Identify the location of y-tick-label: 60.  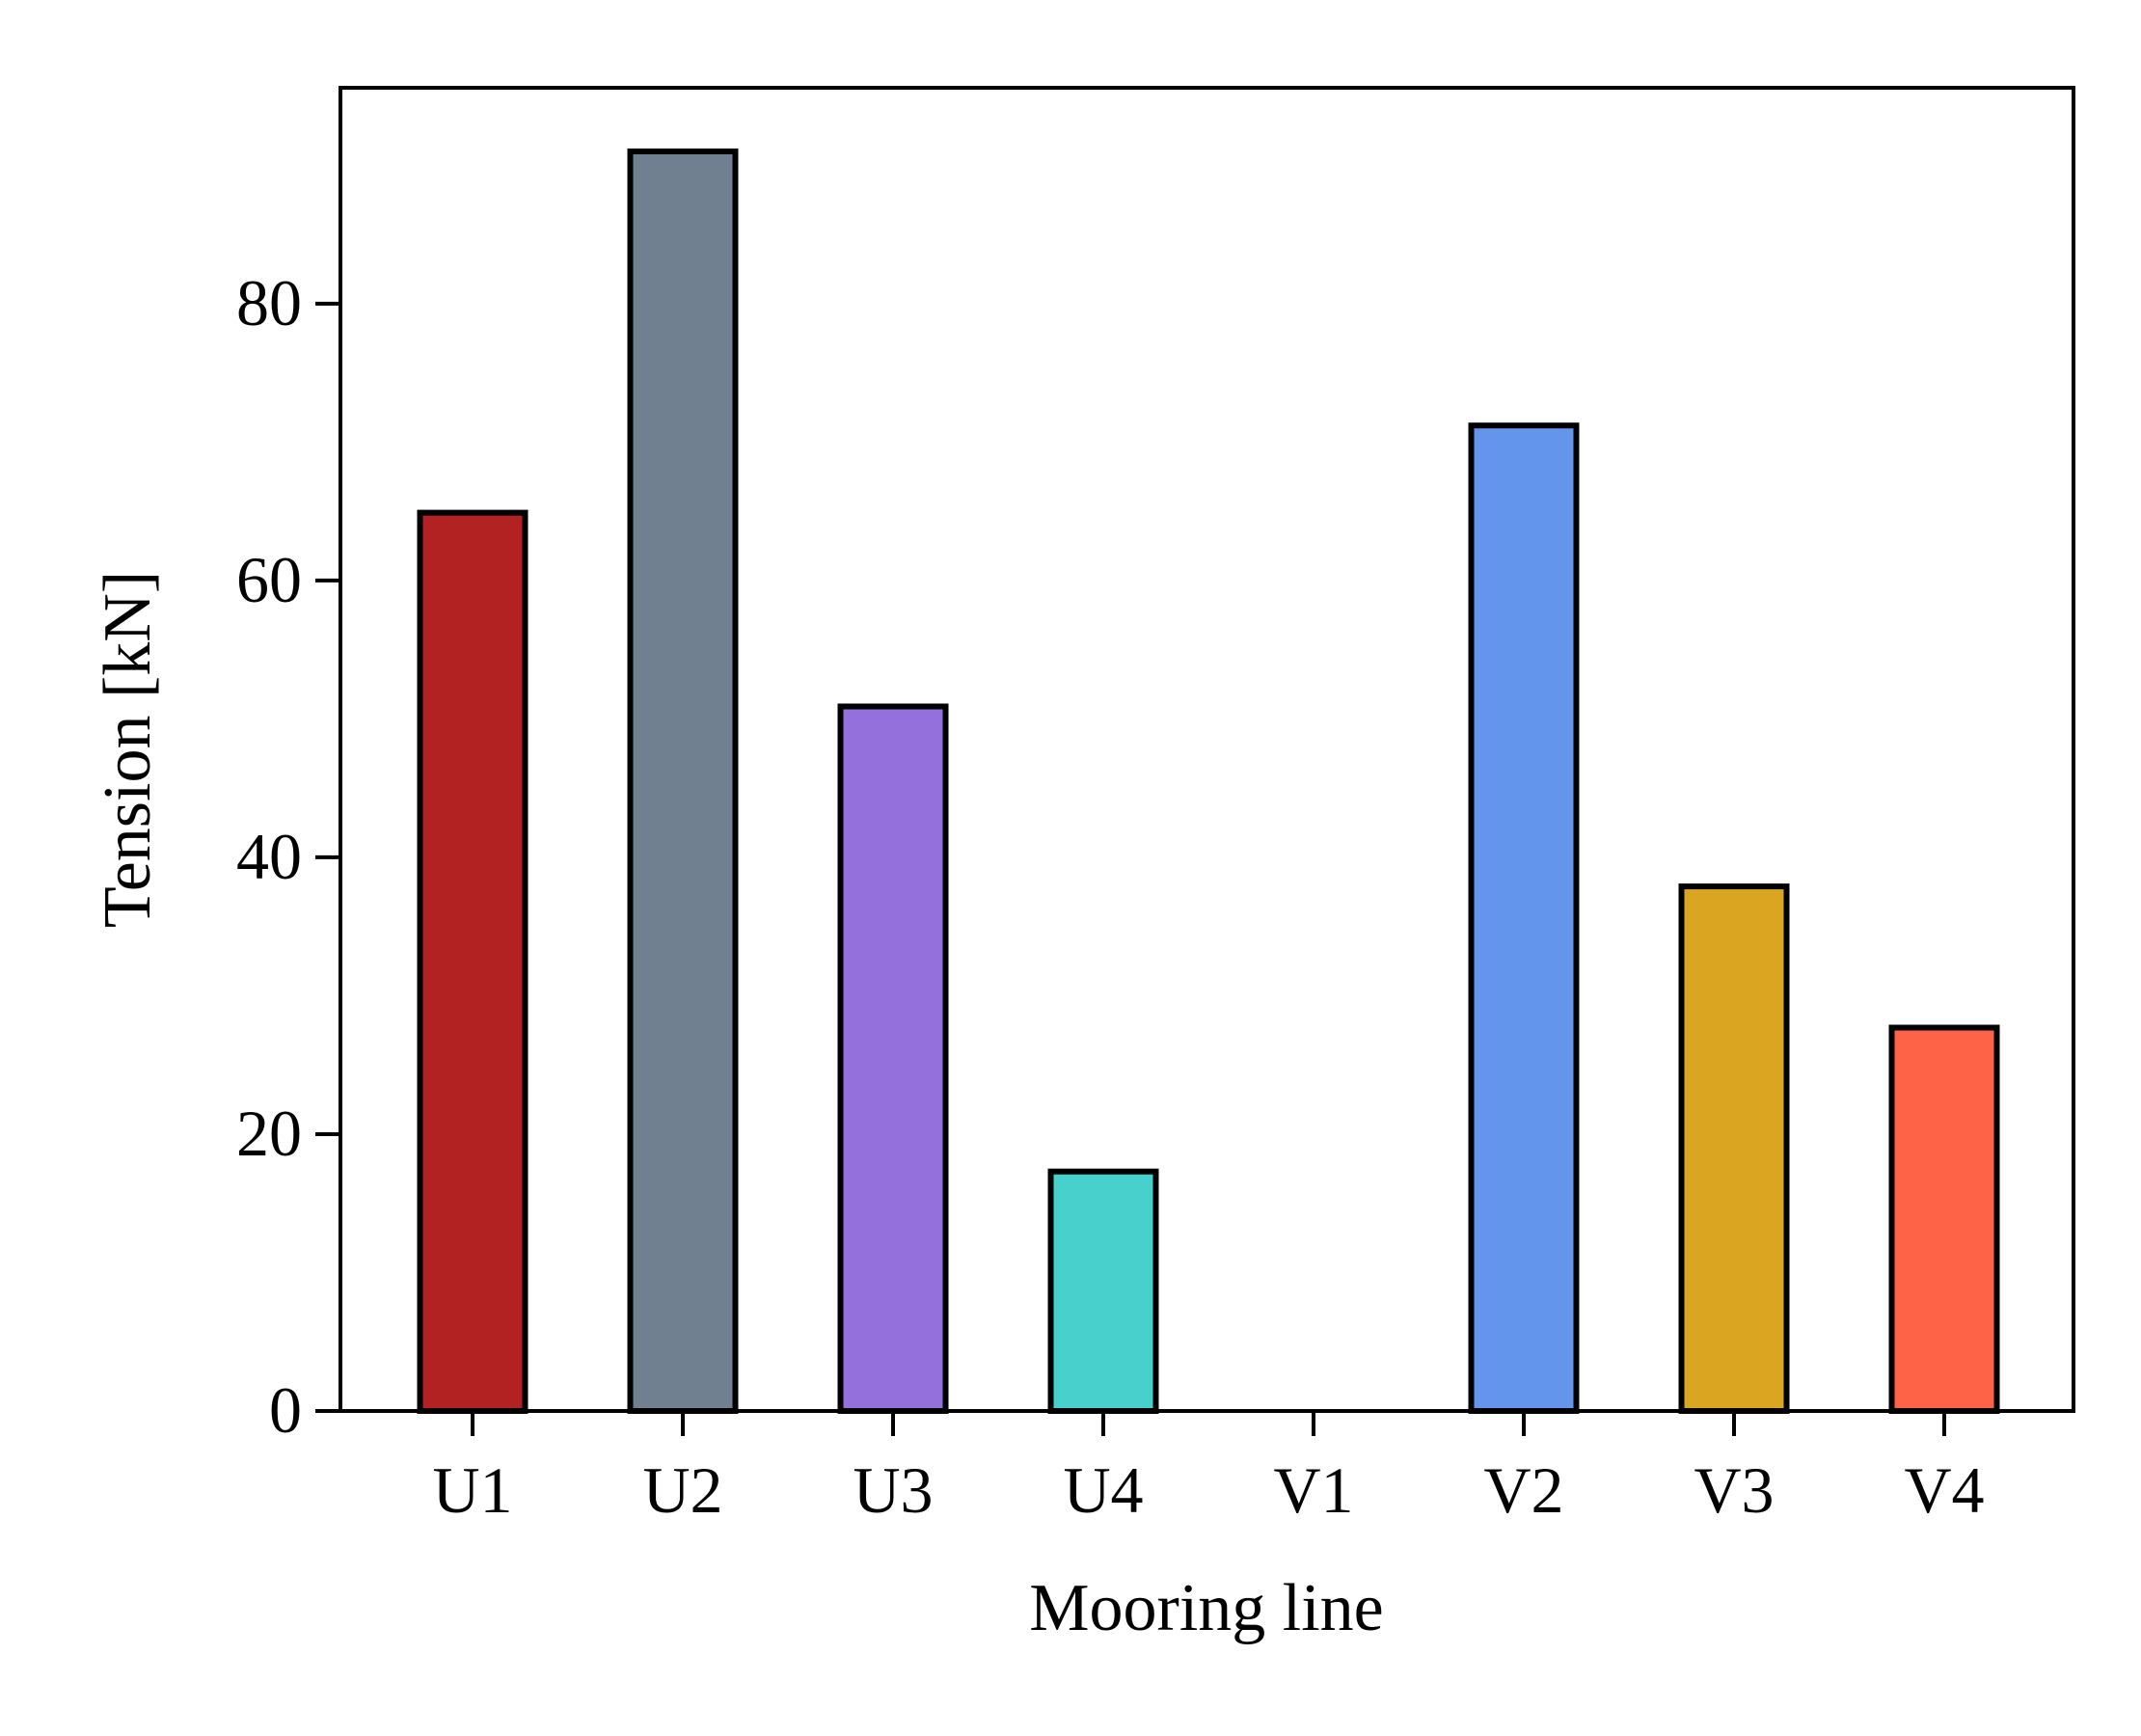
(269, 580).